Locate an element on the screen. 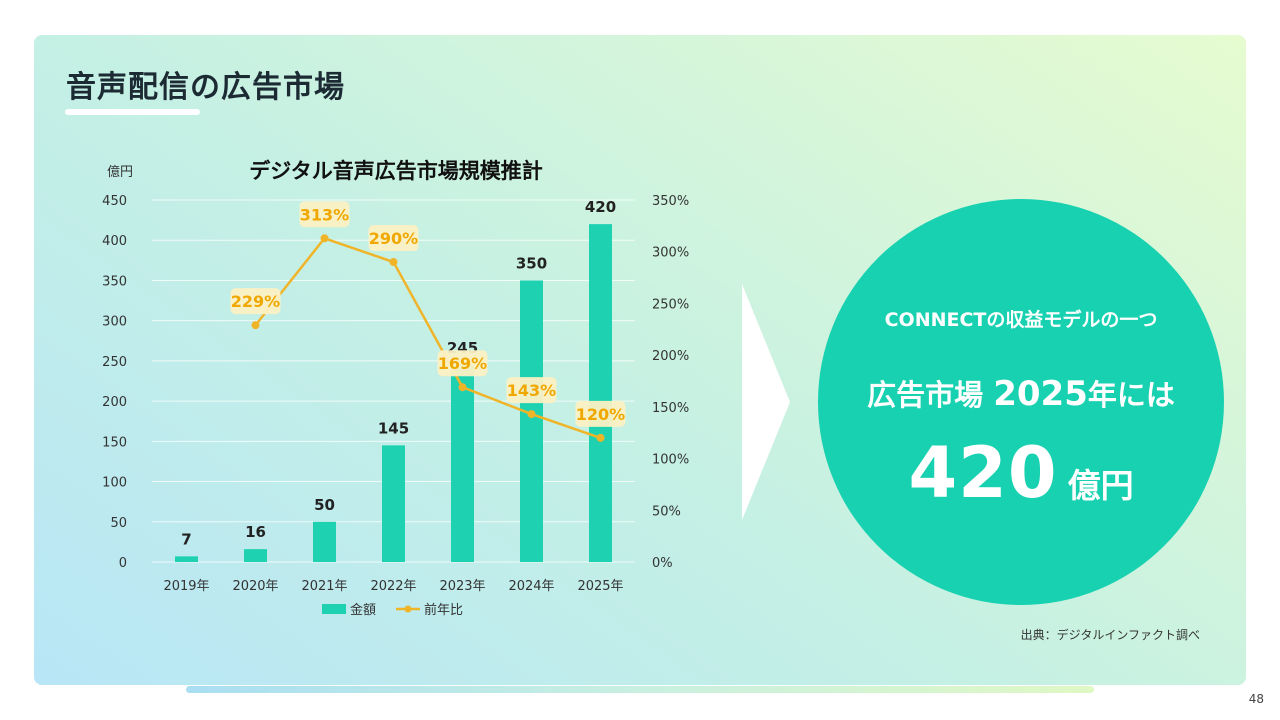  y2-tick-label: 300% is located at coordinates (670, 253).